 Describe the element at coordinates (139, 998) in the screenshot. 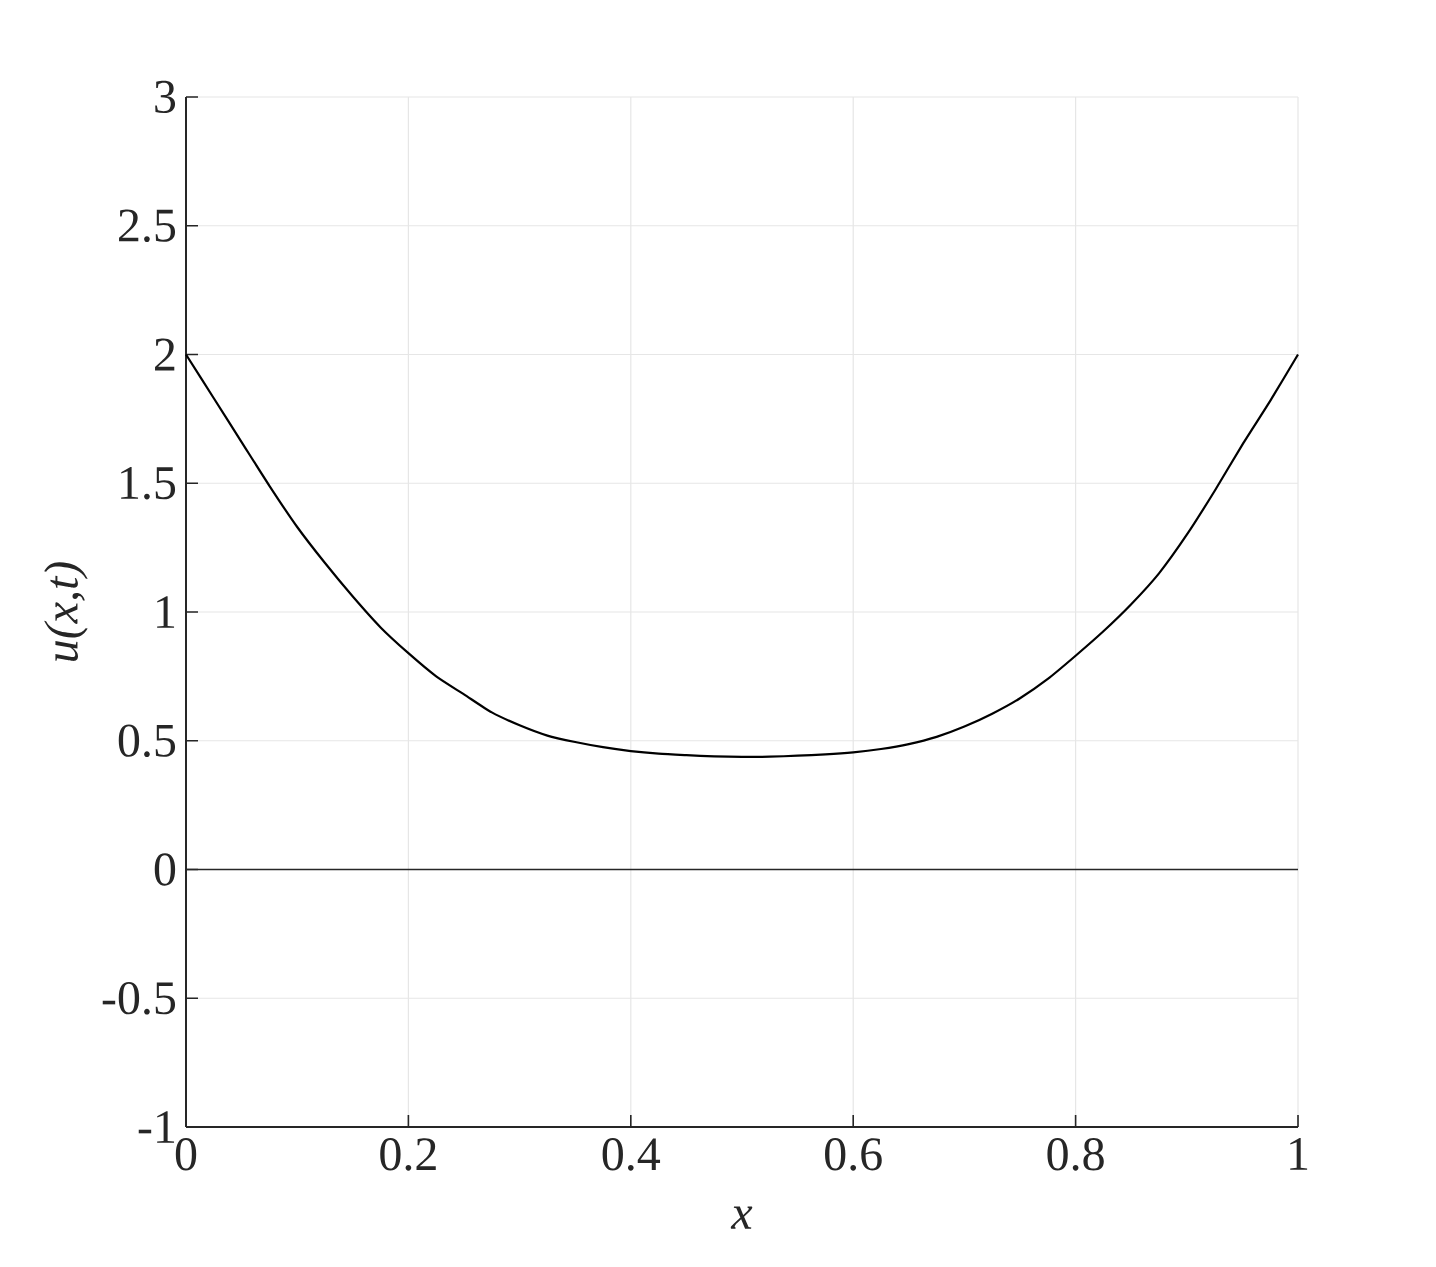

I see `y-tick-label: -0.5` at that location.